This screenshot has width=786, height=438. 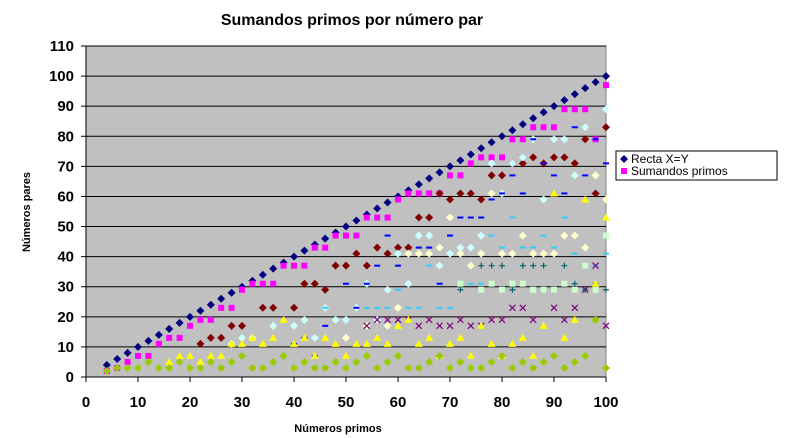 I want to click on tick-label-y: 90, so click(x=65, y=106).